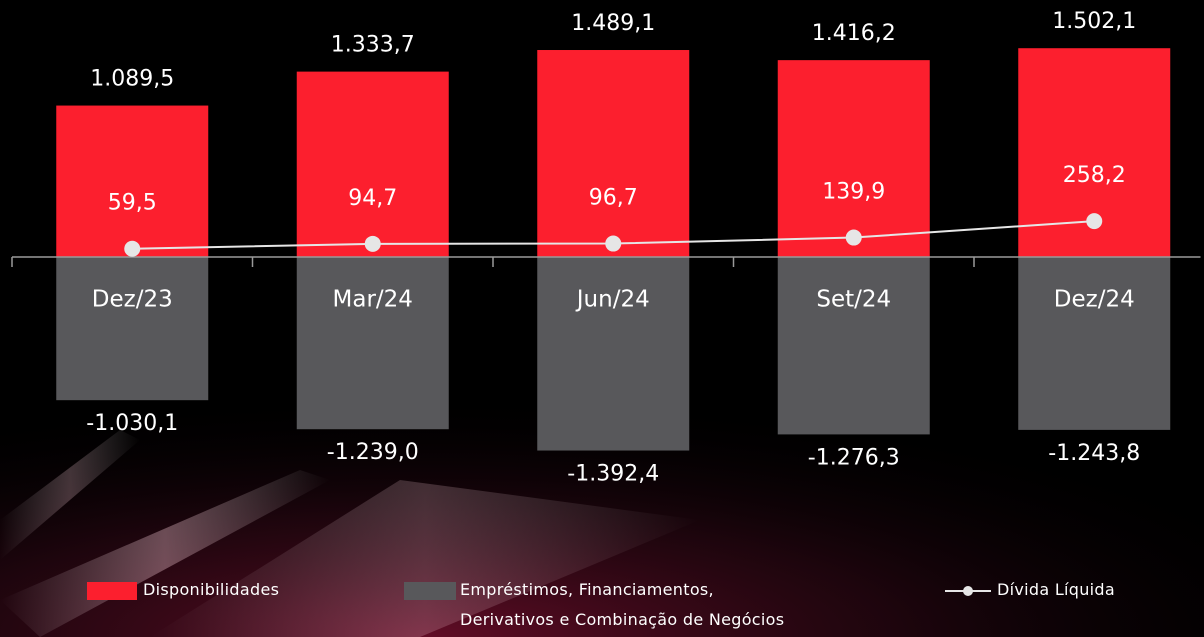 This screenshot has width=1204, height=637. What do you see at coordinates (612, 300) in the screenshot?
I see `x-tick-label: Jun/24` at bounding box center [612, 300].